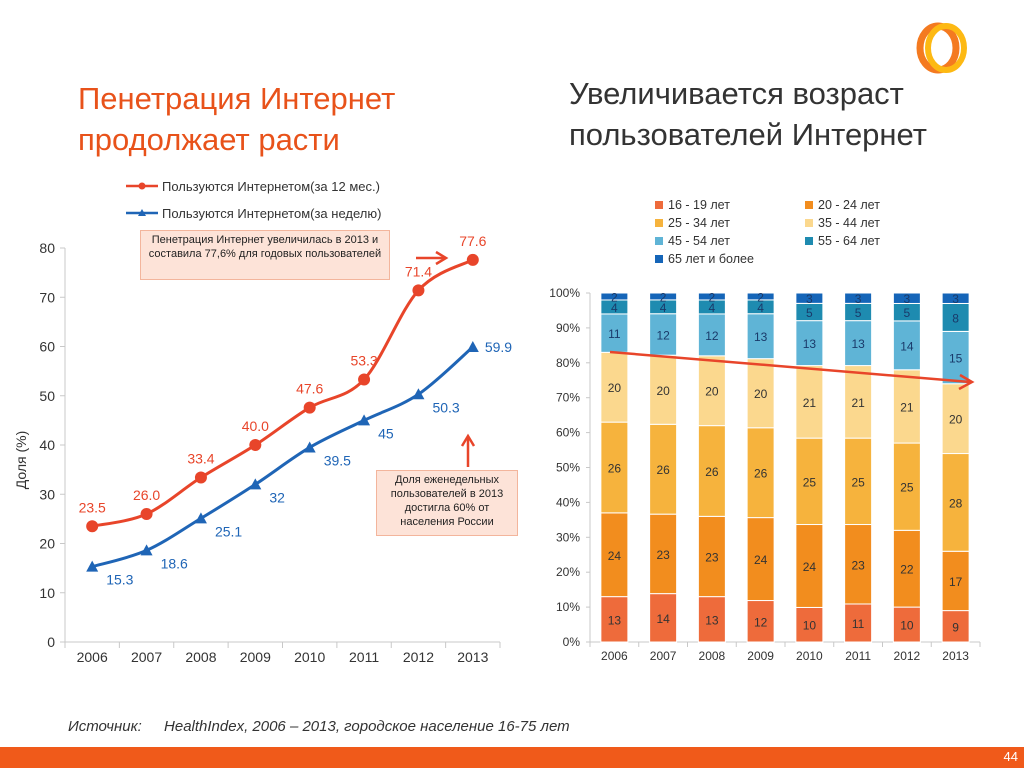 The width and height of the screenshot is (1024, 768). Describe the element at coordinates (663, 656) in the screenshot. I see `bar-x-tick-label: 2007` at that location.